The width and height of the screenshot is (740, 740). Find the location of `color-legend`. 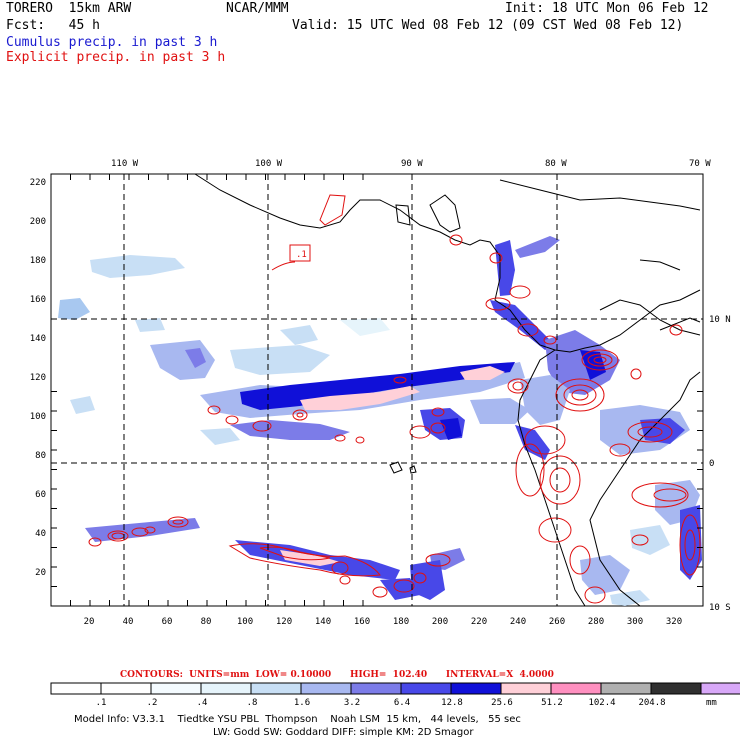

color-legend is located at coordinates (395, 688).